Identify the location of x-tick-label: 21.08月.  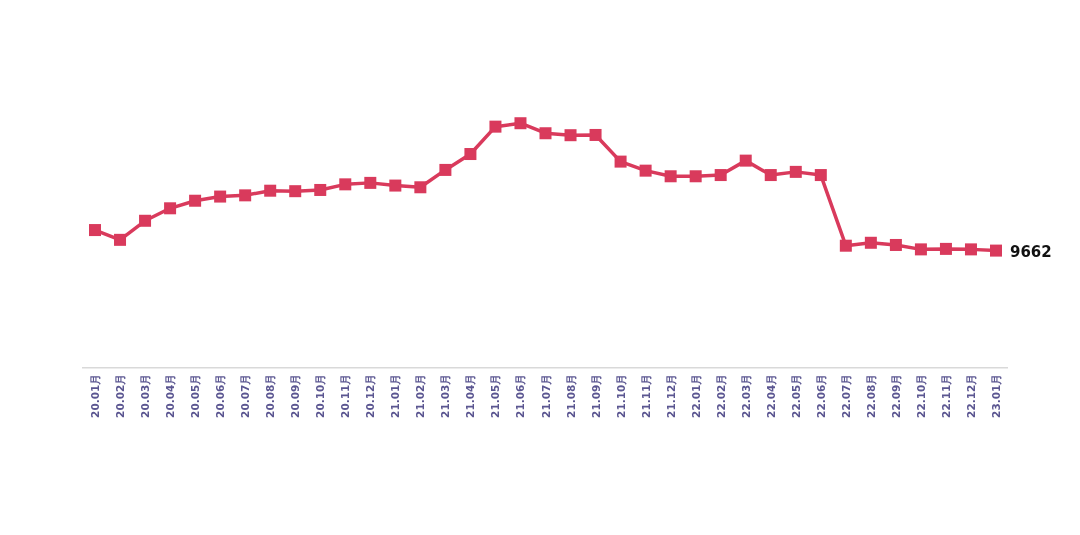
(570, 395).